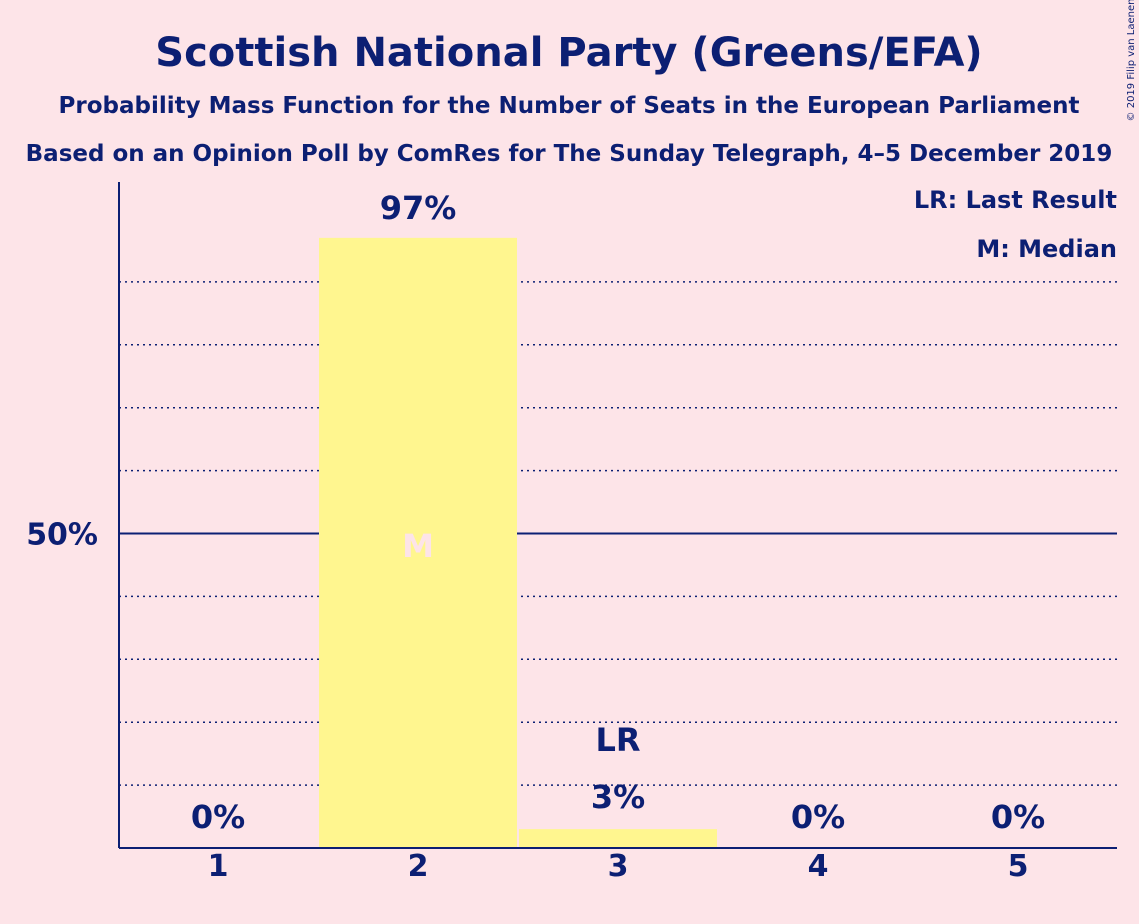  Describe the element at coordinates (1018, 817) in the screenshot. I see `value-label-5: 0%` at that location.